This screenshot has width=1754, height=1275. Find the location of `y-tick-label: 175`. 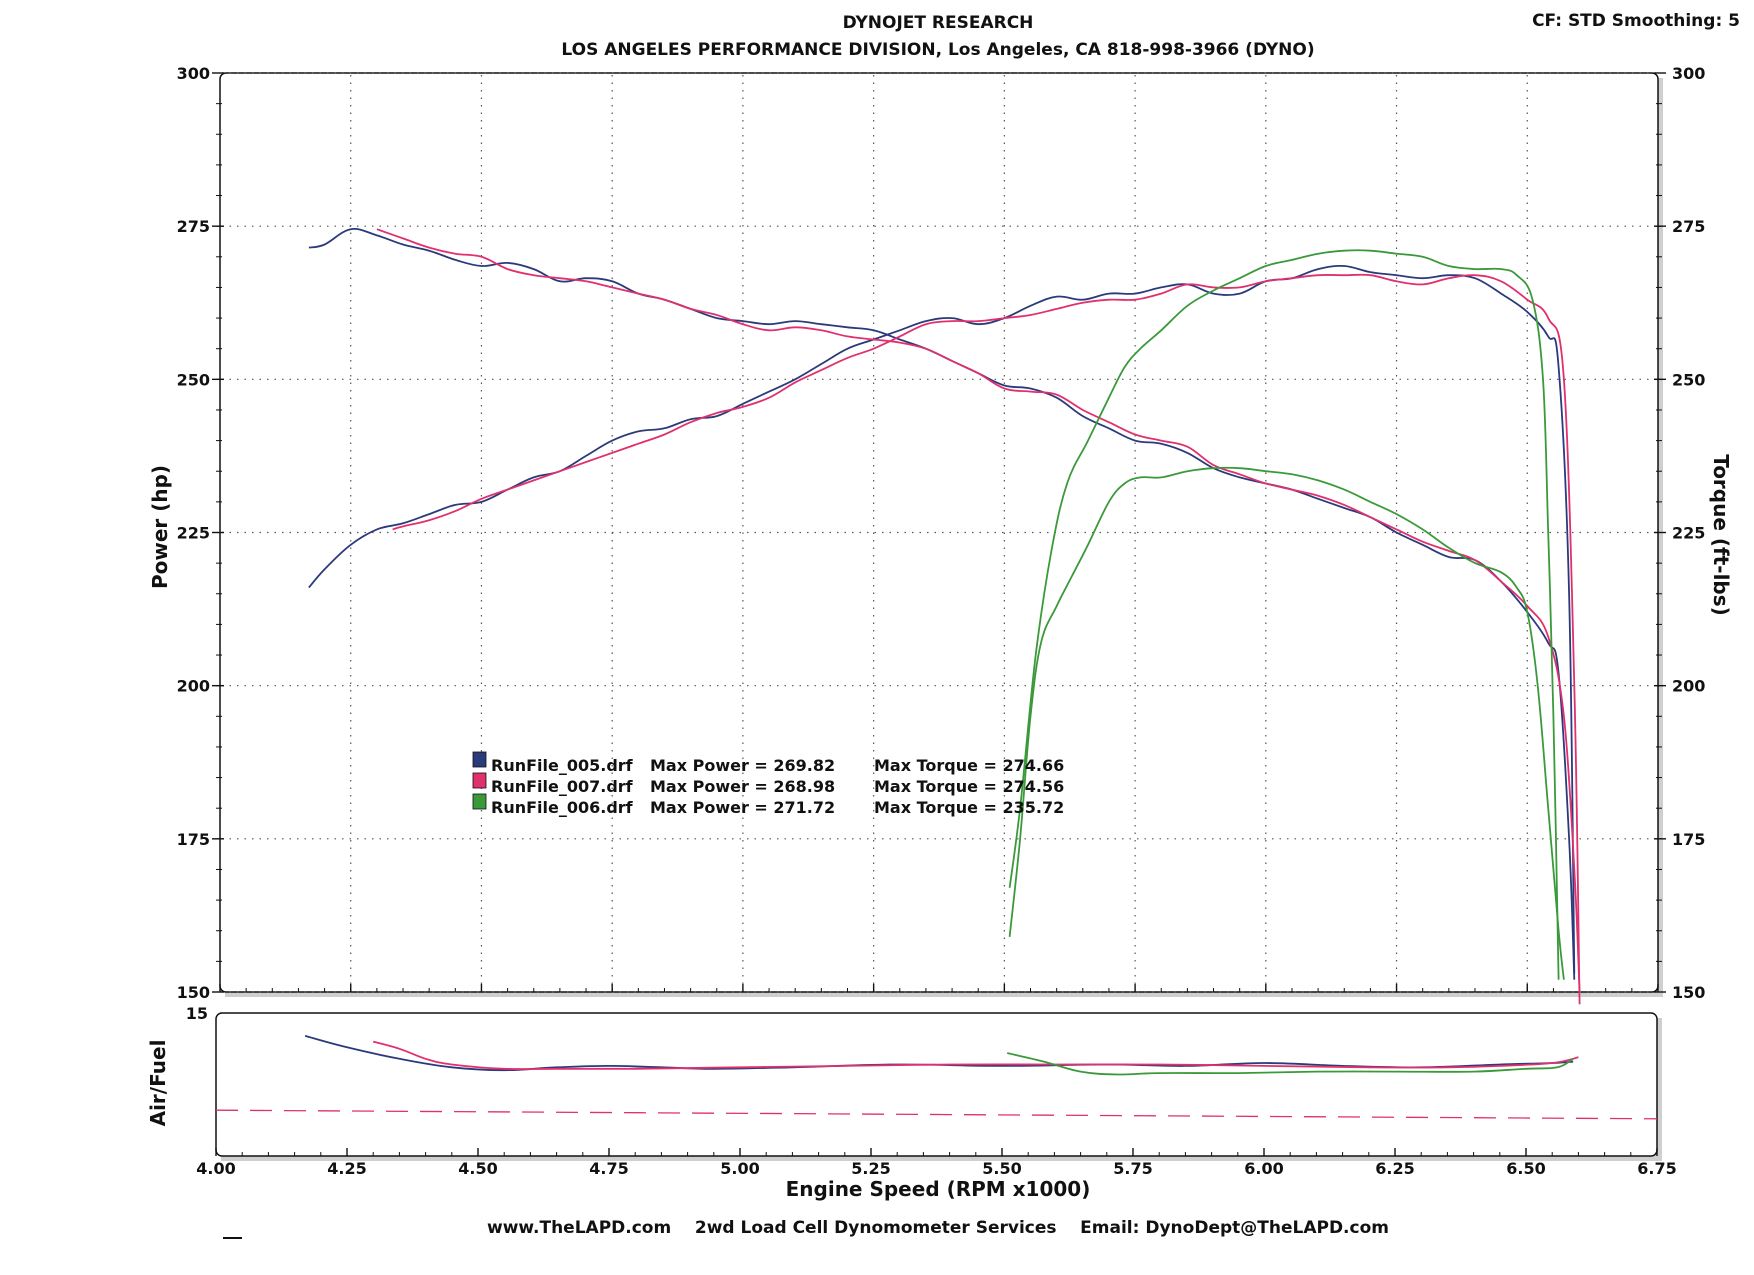

y-tick-label: 175 is located at coordinates (193, 839).